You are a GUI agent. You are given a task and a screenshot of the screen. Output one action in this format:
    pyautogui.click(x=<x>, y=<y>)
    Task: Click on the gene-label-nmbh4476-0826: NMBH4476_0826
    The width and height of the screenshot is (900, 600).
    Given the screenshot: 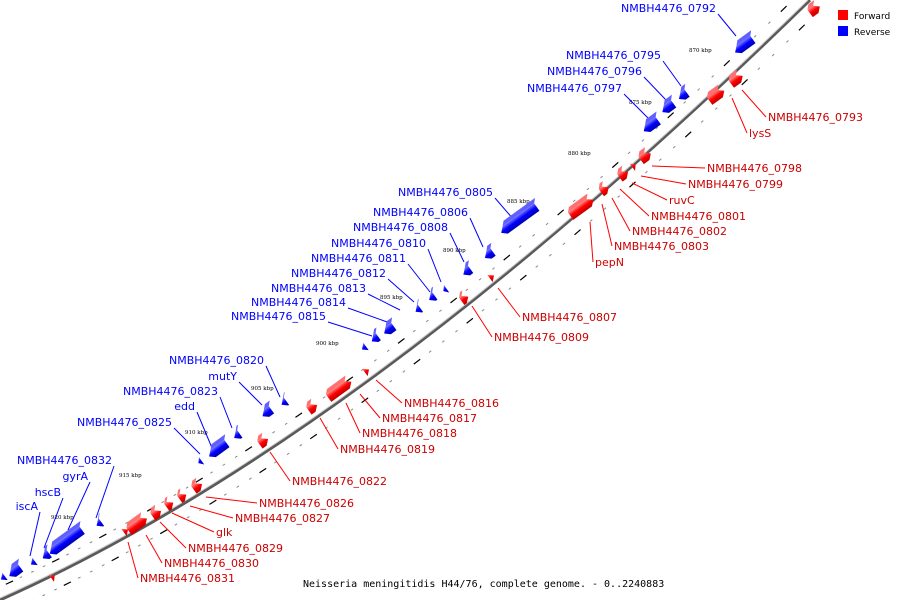 What is the action you would take?
    pyautogui.click(x=306, y=503)
    